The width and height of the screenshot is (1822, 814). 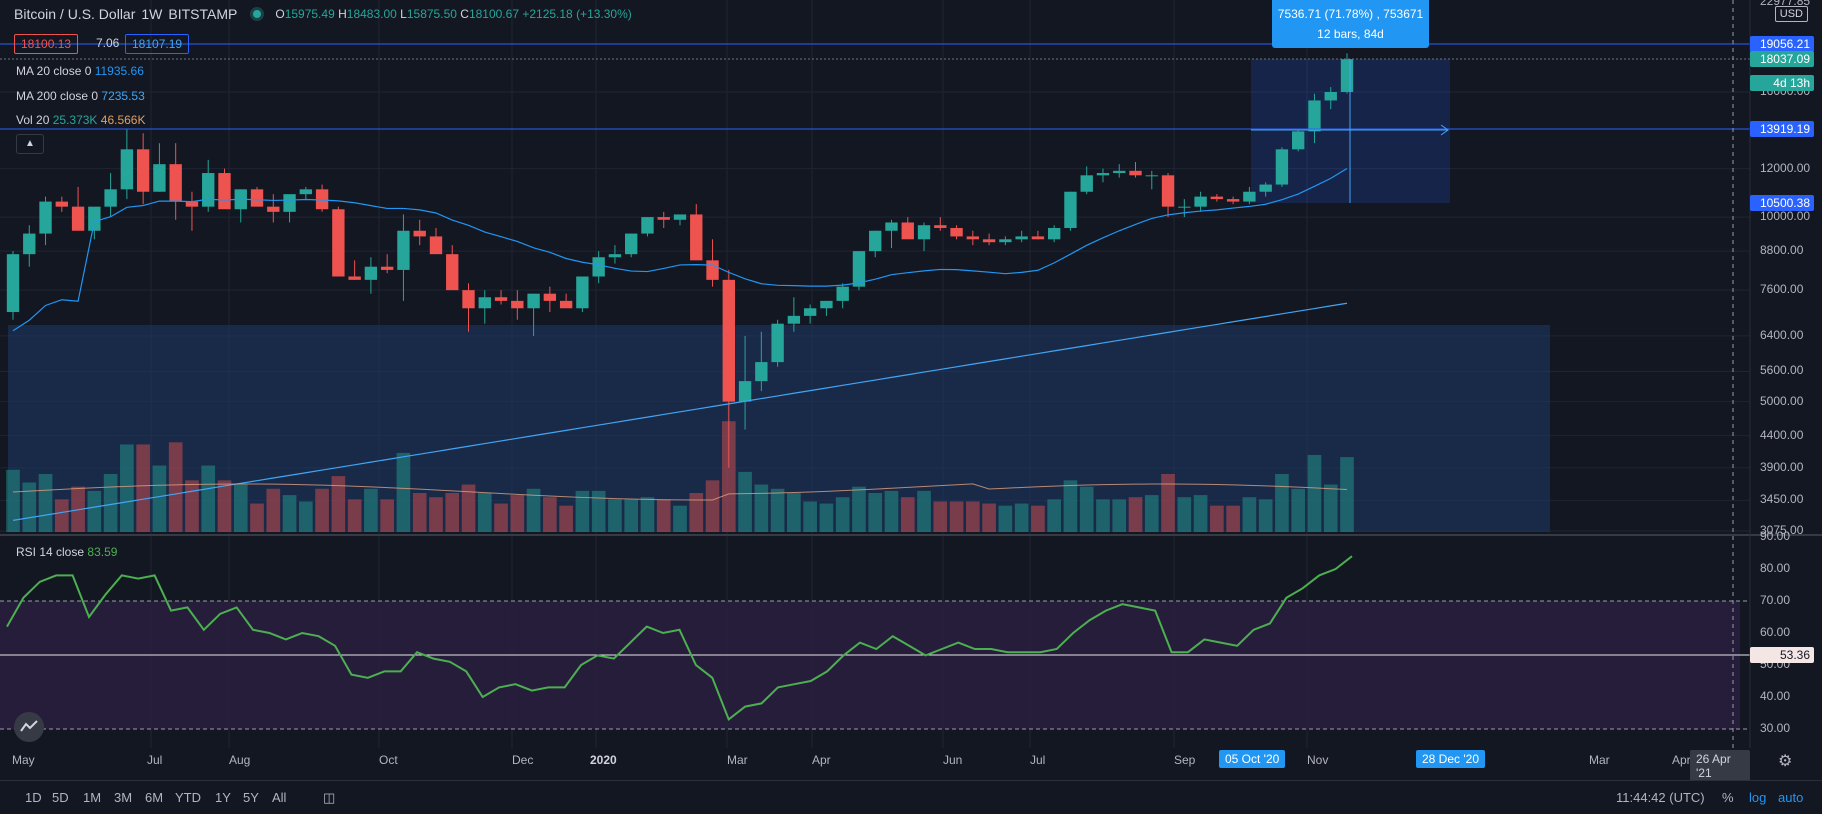 What do you see at coordinates (154, 797) in the screenshot?
I see `range-6m-button: 6M` at bounding box center [154, 797].